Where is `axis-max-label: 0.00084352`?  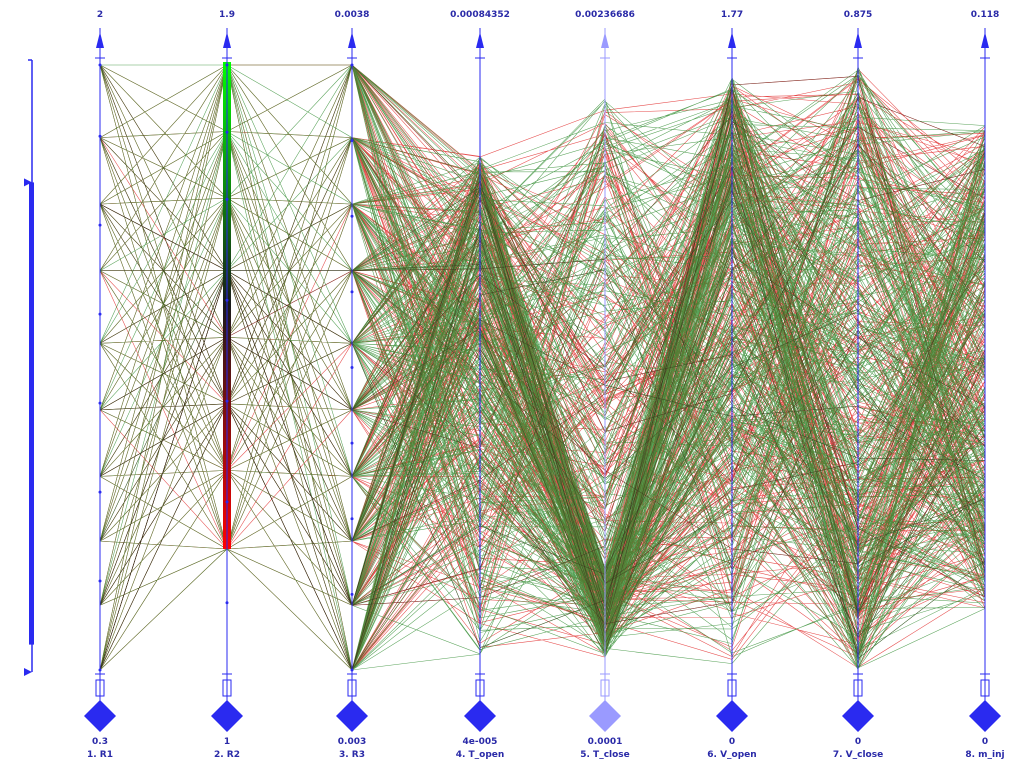
axis-max-label: 0.00084352 is located at coordinates (480, 15).